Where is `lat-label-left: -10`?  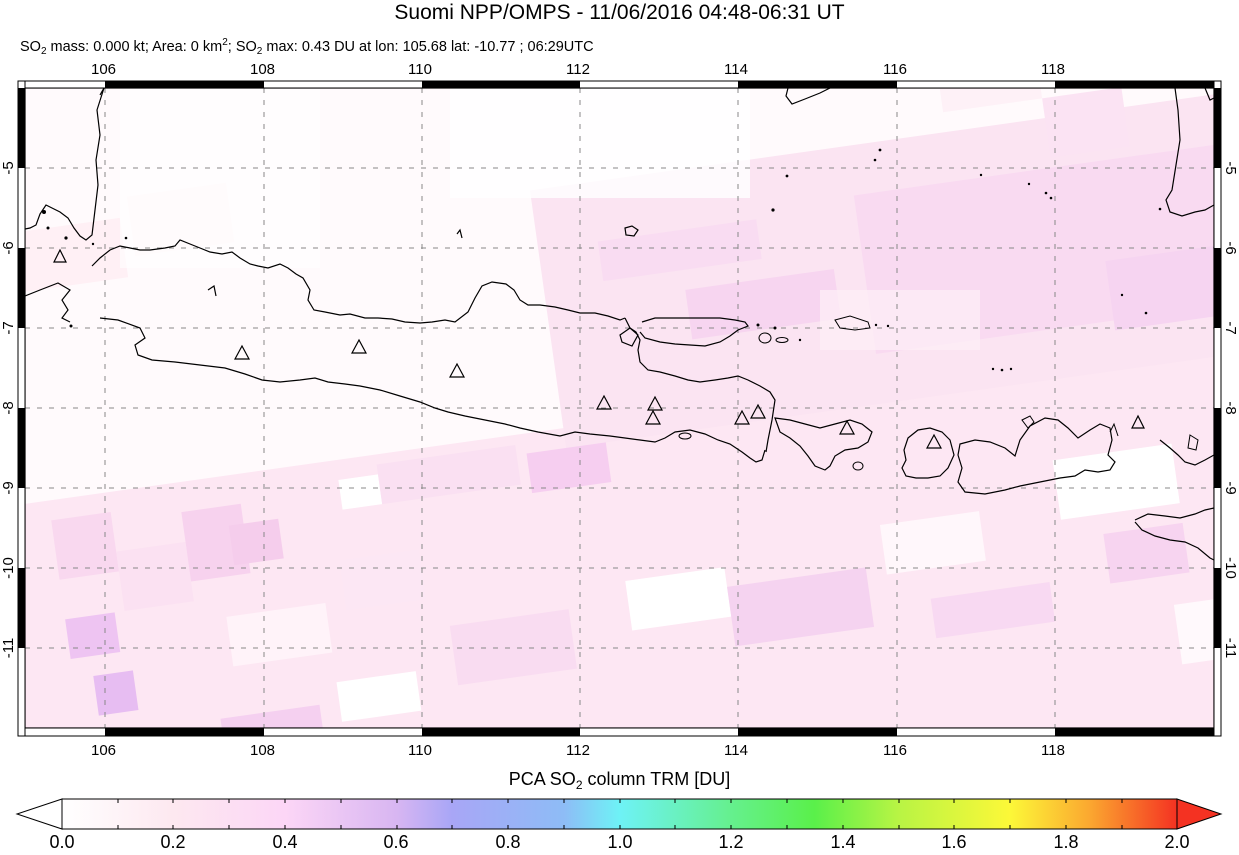
lat-label-left: -10 is located at coordinates (8, 568).